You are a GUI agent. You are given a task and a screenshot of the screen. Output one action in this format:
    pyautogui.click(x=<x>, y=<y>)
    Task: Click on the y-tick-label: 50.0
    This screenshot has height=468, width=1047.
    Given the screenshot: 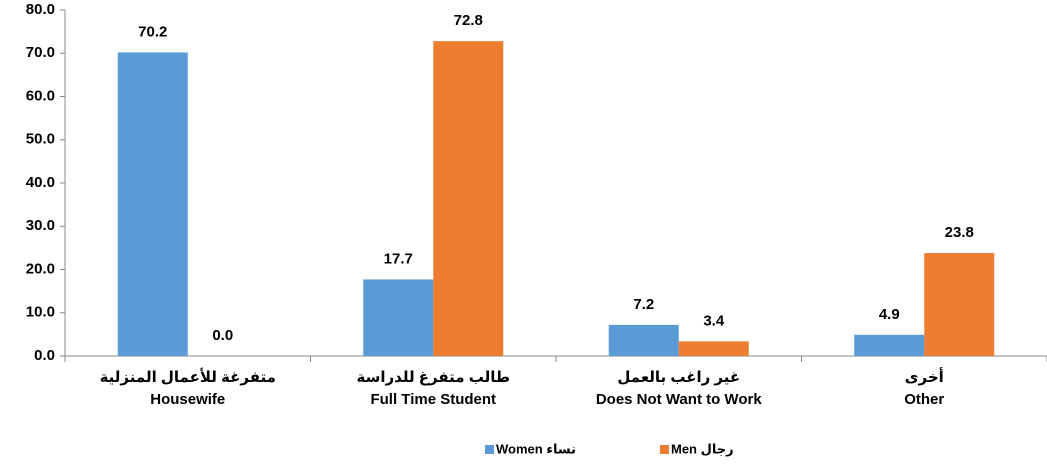 What is the action you would take?
    pyautogui.click(x=40, y=139)
    